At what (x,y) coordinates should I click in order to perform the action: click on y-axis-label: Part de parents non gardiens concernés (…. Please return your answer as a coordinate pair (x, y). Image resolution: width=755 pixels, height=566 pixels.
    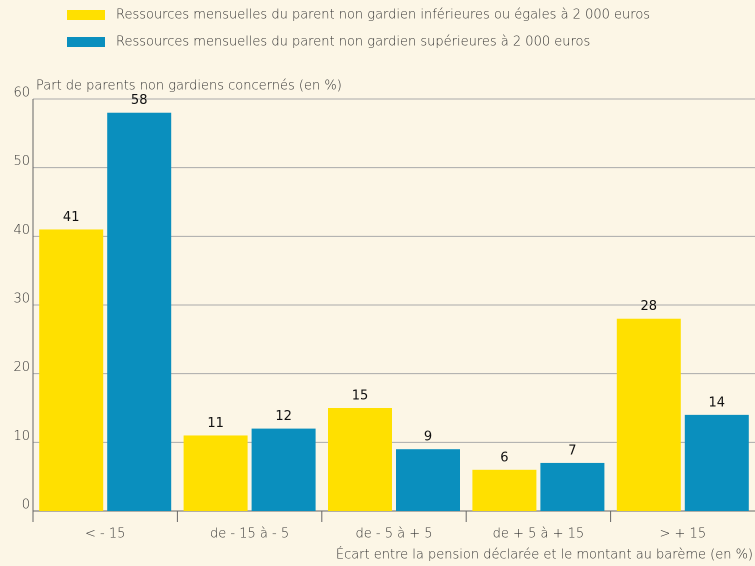
    Looking at the image, I should click on (189, 86).